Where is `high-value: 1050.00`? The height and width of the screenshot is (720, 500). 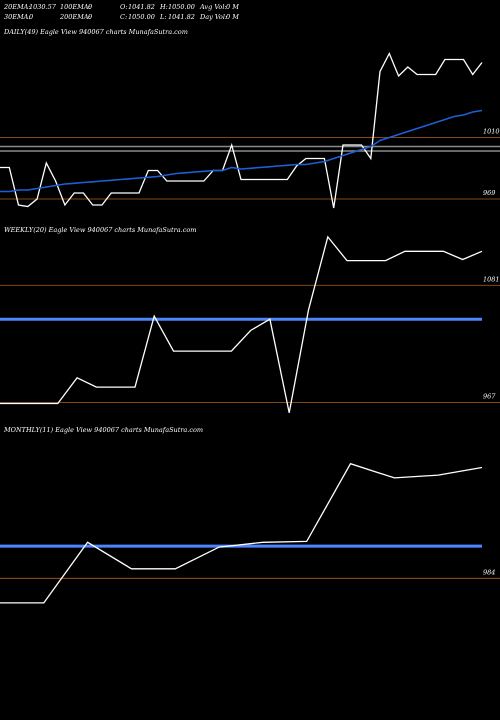 high-value: 1050.00 is located at coordinates (181, 7).